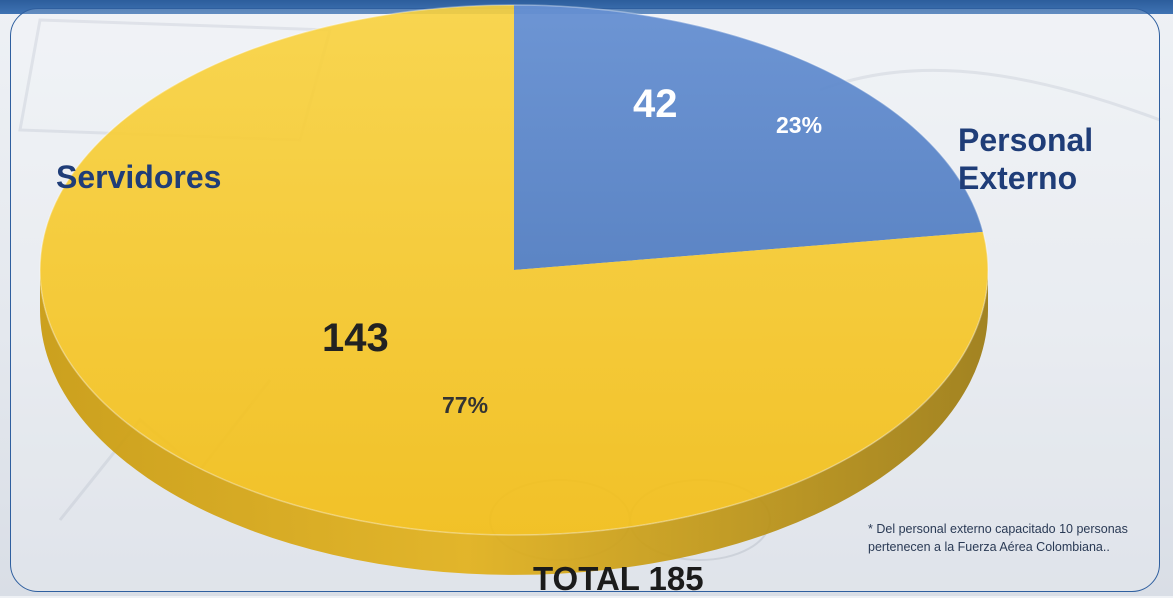 The height and width of the screenshot is (598, 1173). Describe the element at coordinates (618, 578) in the screenshot. I see `total-label: TOTAL 185` at that location.